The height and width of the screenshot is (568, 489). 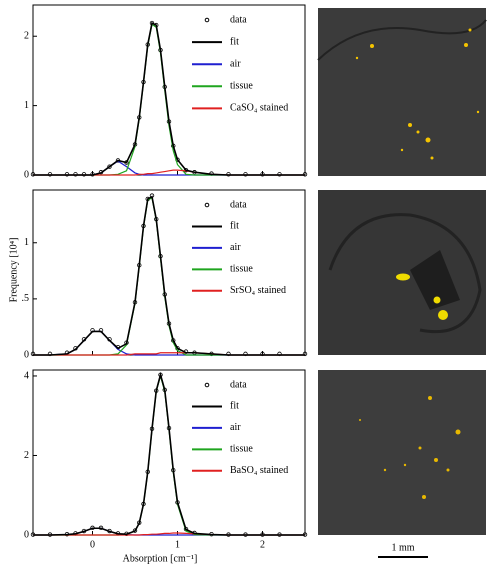 I want to click on micrograph-ca, so click(x=402, y=92).